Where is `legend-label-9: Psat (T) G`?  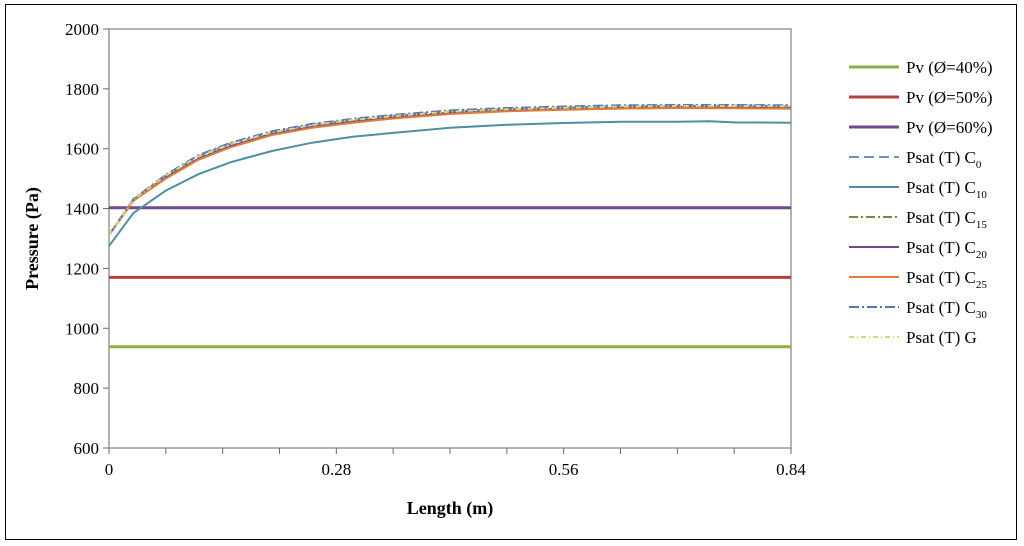
legend-label-9: Psat (T) G is located at coordinates (941, 337).